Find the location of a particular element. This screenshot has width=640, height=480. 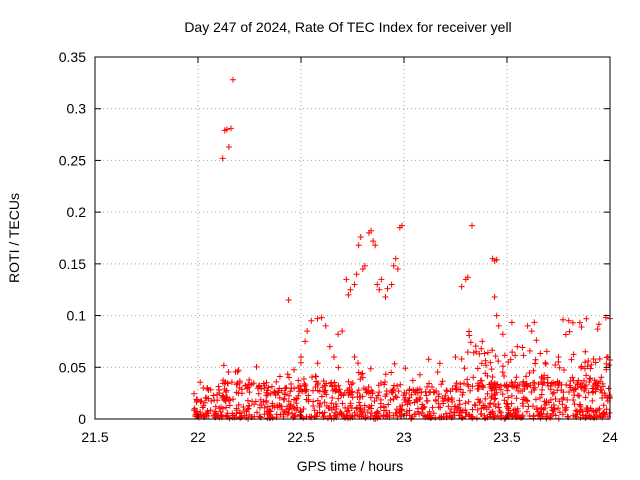

x-axis-label: GPS time / hours is located at coordinates (350, 466).